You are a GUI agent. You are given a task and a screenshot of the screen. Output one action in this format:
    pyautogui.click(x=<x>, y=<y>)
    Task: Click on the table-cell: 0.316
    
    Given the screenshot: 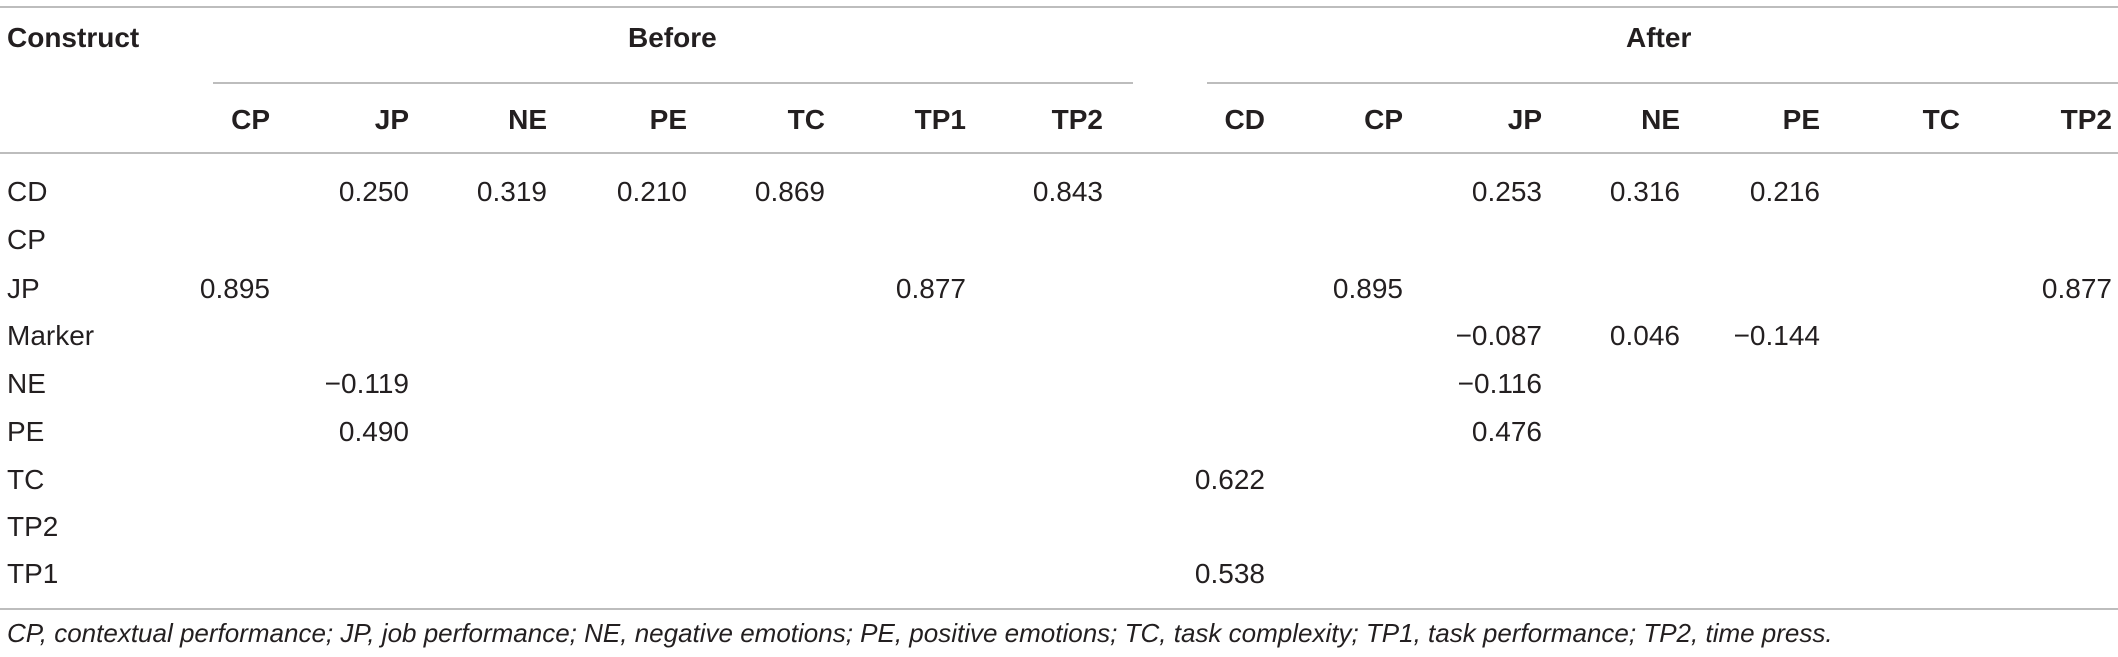 What is the action you would take?
    pyautogui.click(x=1644, y=191)
    